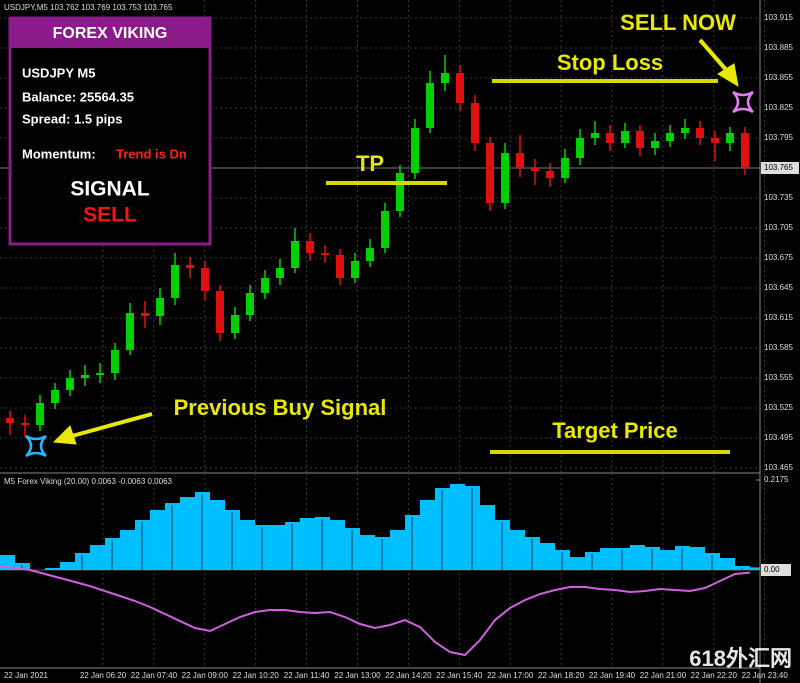 The image size is (800, 683). What do you see at coordinates (408, 675) in the screenshot?
I see `x-tick-label: 22 Jan 14:20` at bounding box center [408, 675].